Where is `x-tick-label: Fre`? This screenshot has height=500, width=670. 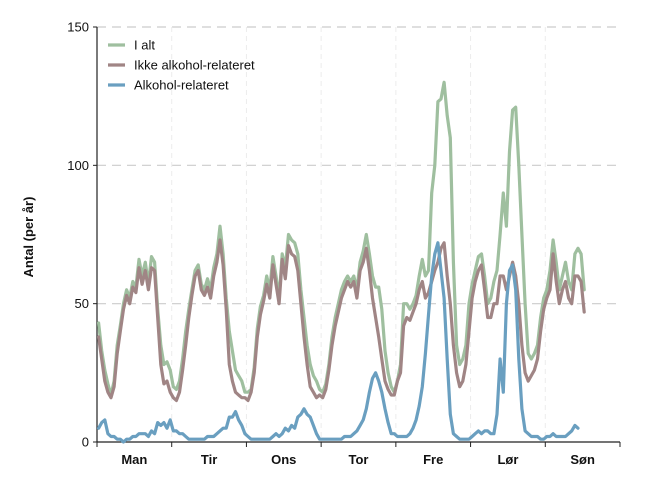 x-tick-label: Fre is located at coordinates (433, 459).